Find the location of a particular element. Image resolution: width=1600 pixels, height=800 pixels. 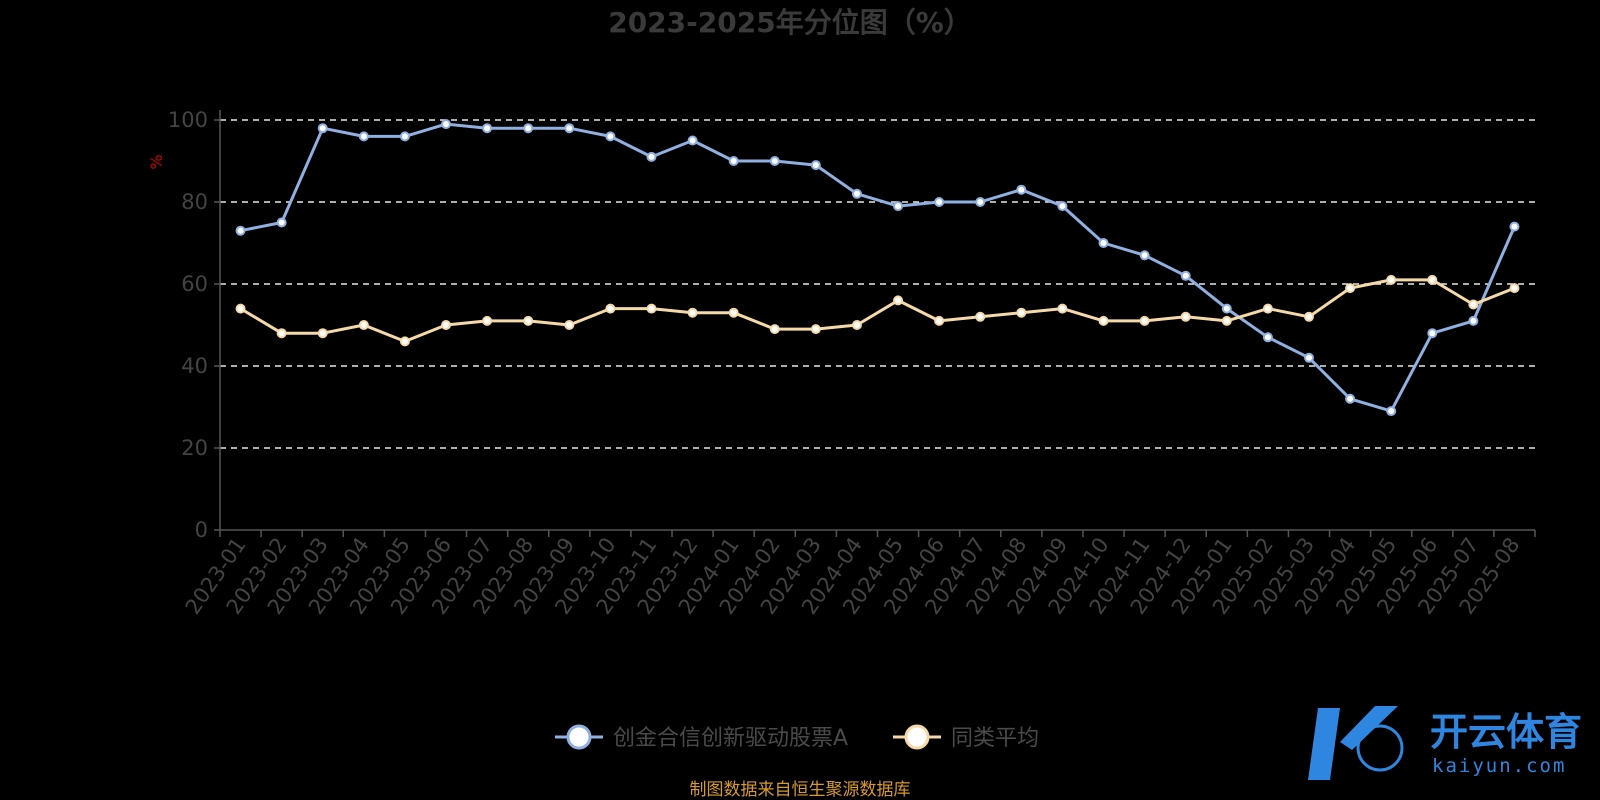

y-tick-label: 80 is located at coordinates (194, 202).